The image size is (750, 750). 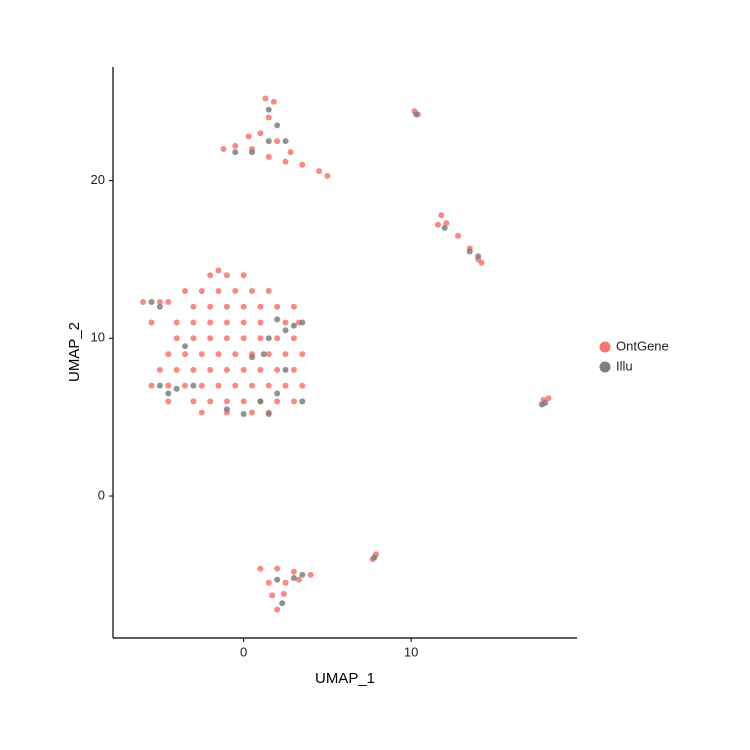 I want to click on y-tick-label: 10, so click(x=98, y=337).